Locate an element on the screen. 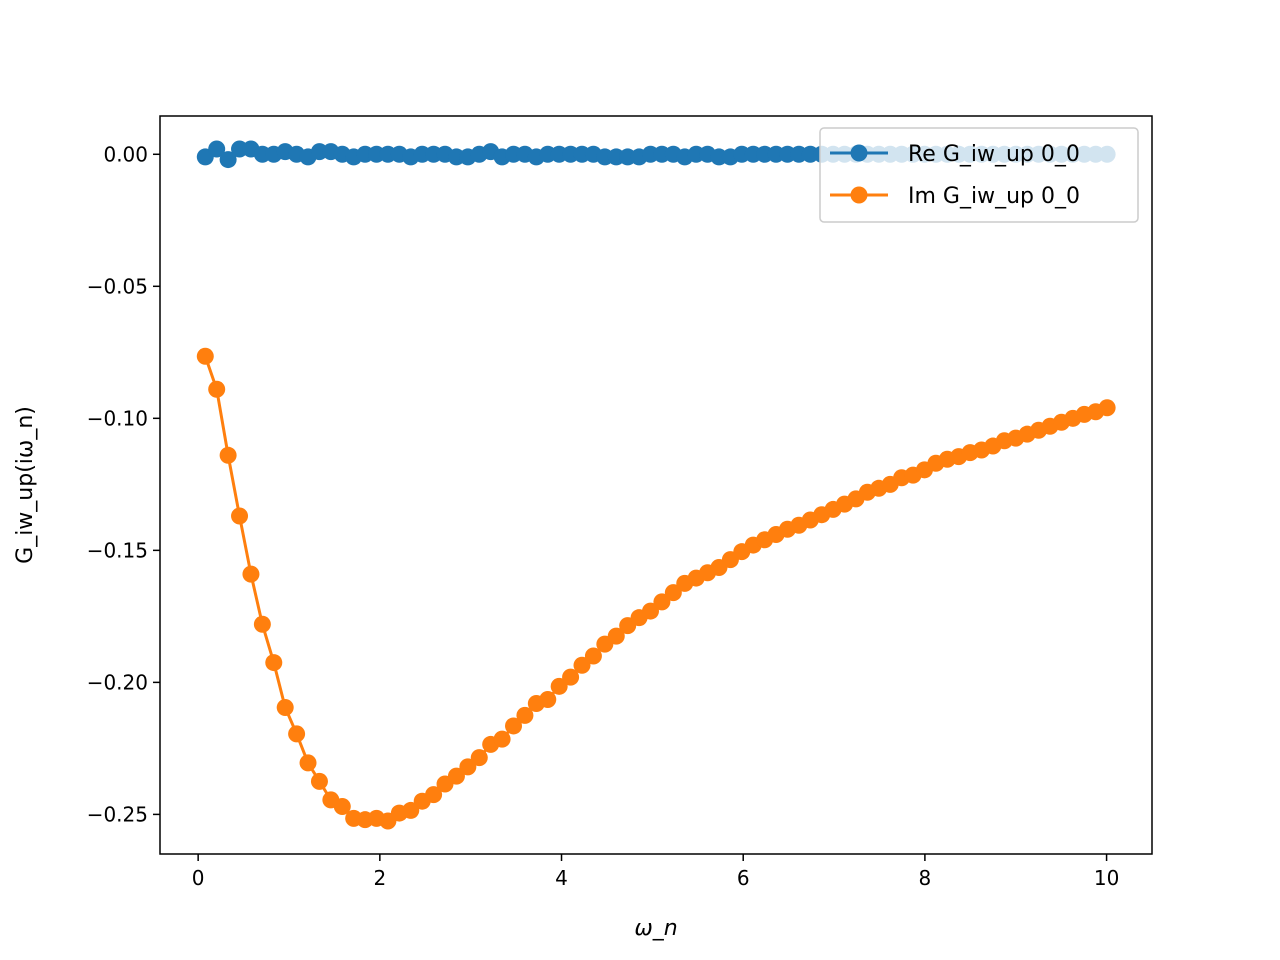  x-tick-label: 8 is located at coordinates (925, 878).